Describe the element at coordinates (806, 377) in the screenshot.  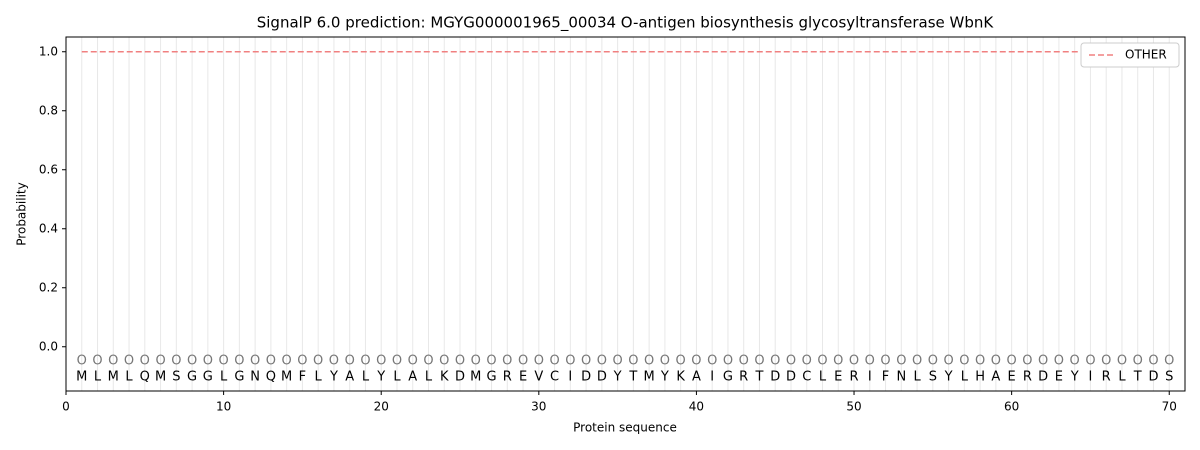
I see `residue-label: C` at that location.